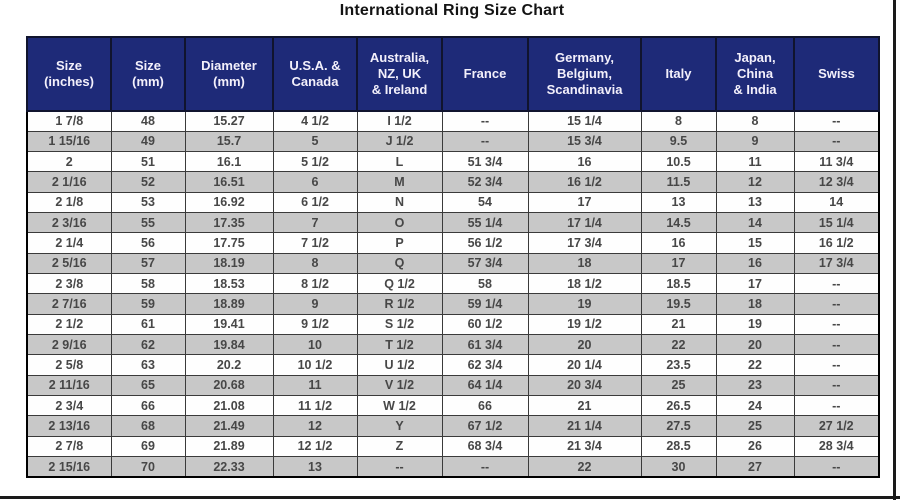  I want to click on table-cell: 56 1/2, so click(485, 243).